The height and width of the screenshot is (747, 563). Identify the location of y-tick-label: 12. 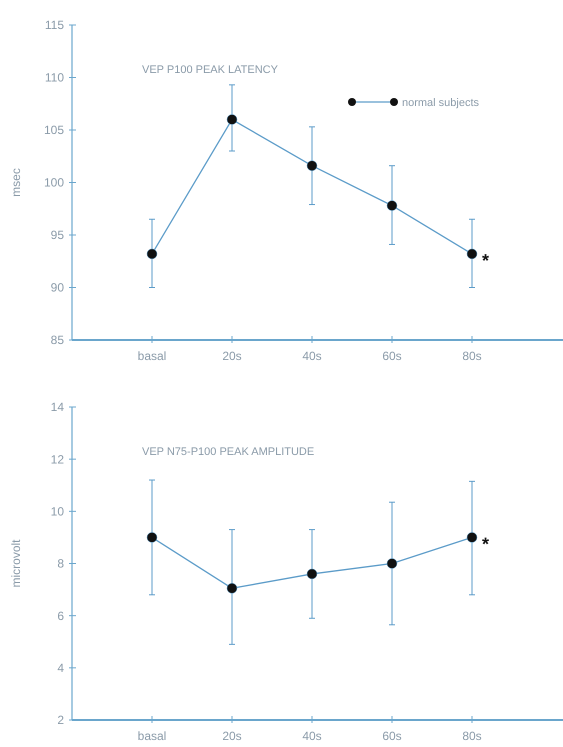
(57, 459).